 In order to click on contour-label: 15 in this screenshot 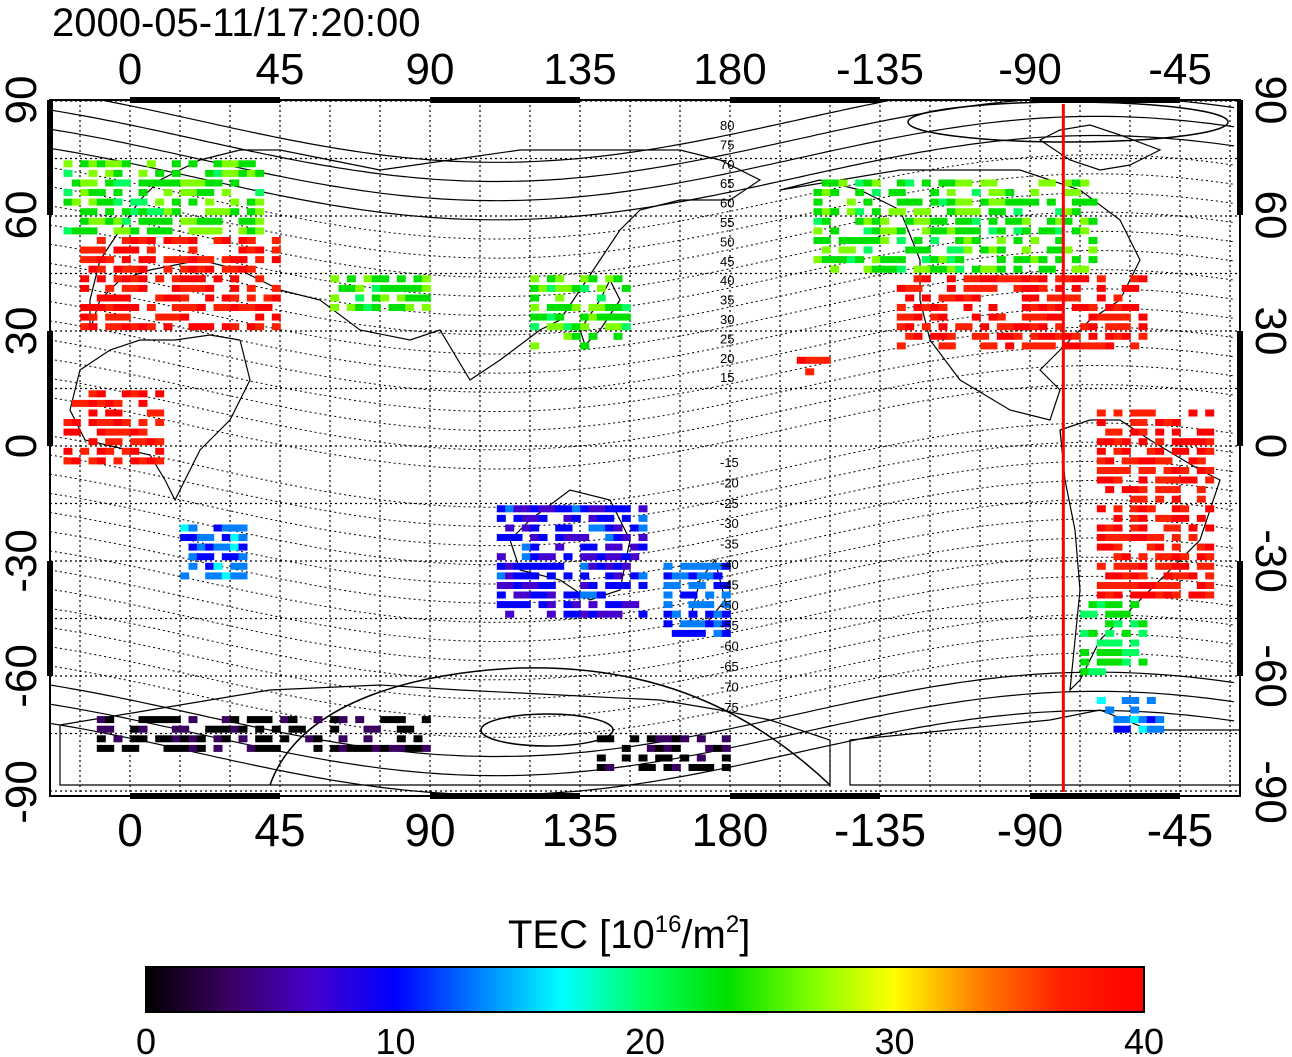, I will do `click(727, 377)`.